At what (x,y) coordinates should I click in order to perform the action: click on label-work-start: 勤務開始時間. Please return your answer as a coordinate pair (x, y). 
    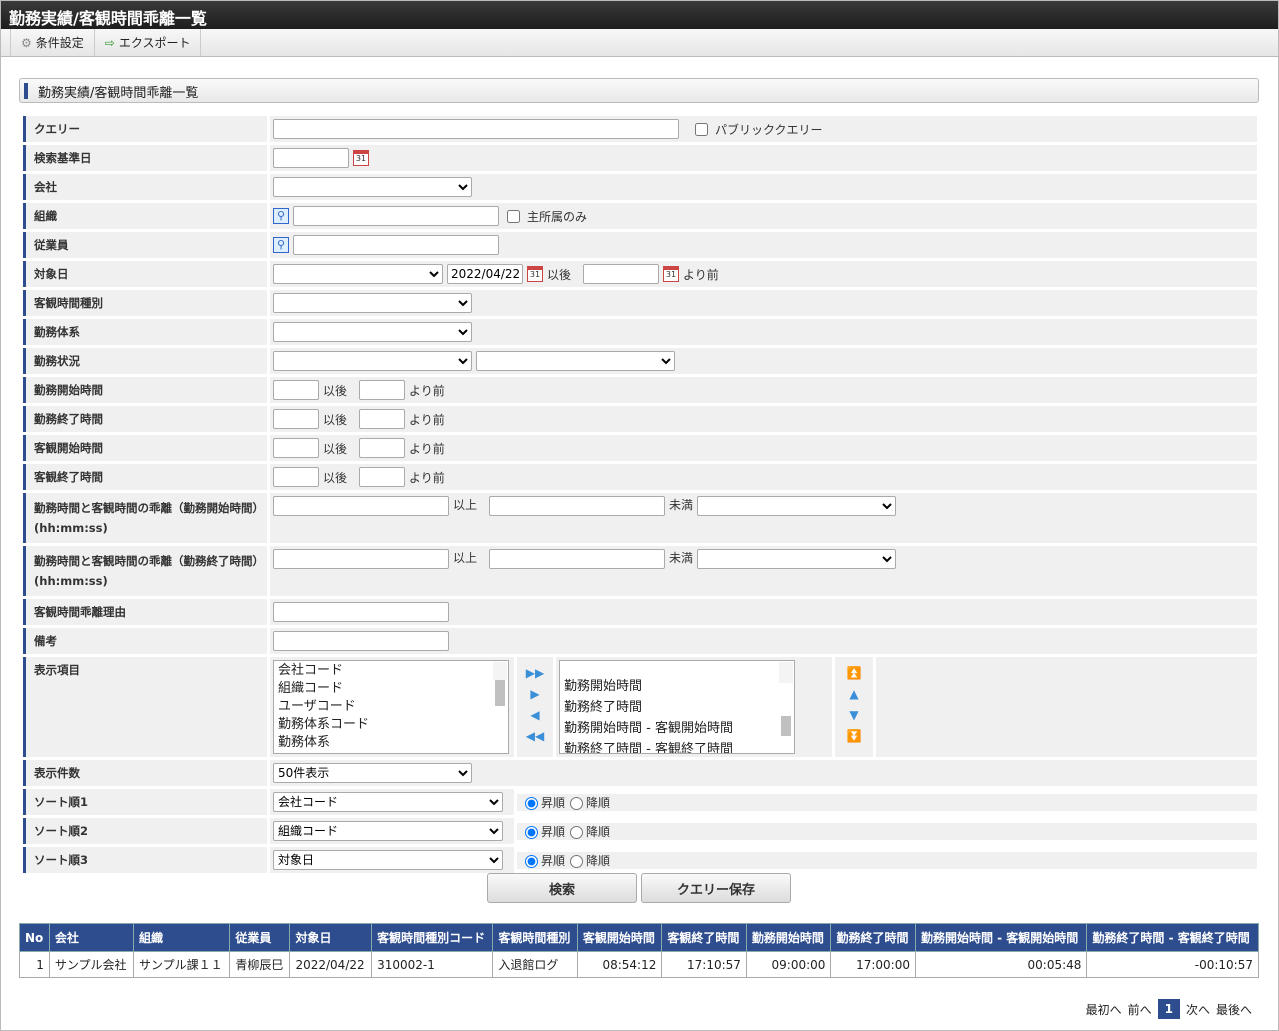
    Looking at the image, I should click on (145, 390).